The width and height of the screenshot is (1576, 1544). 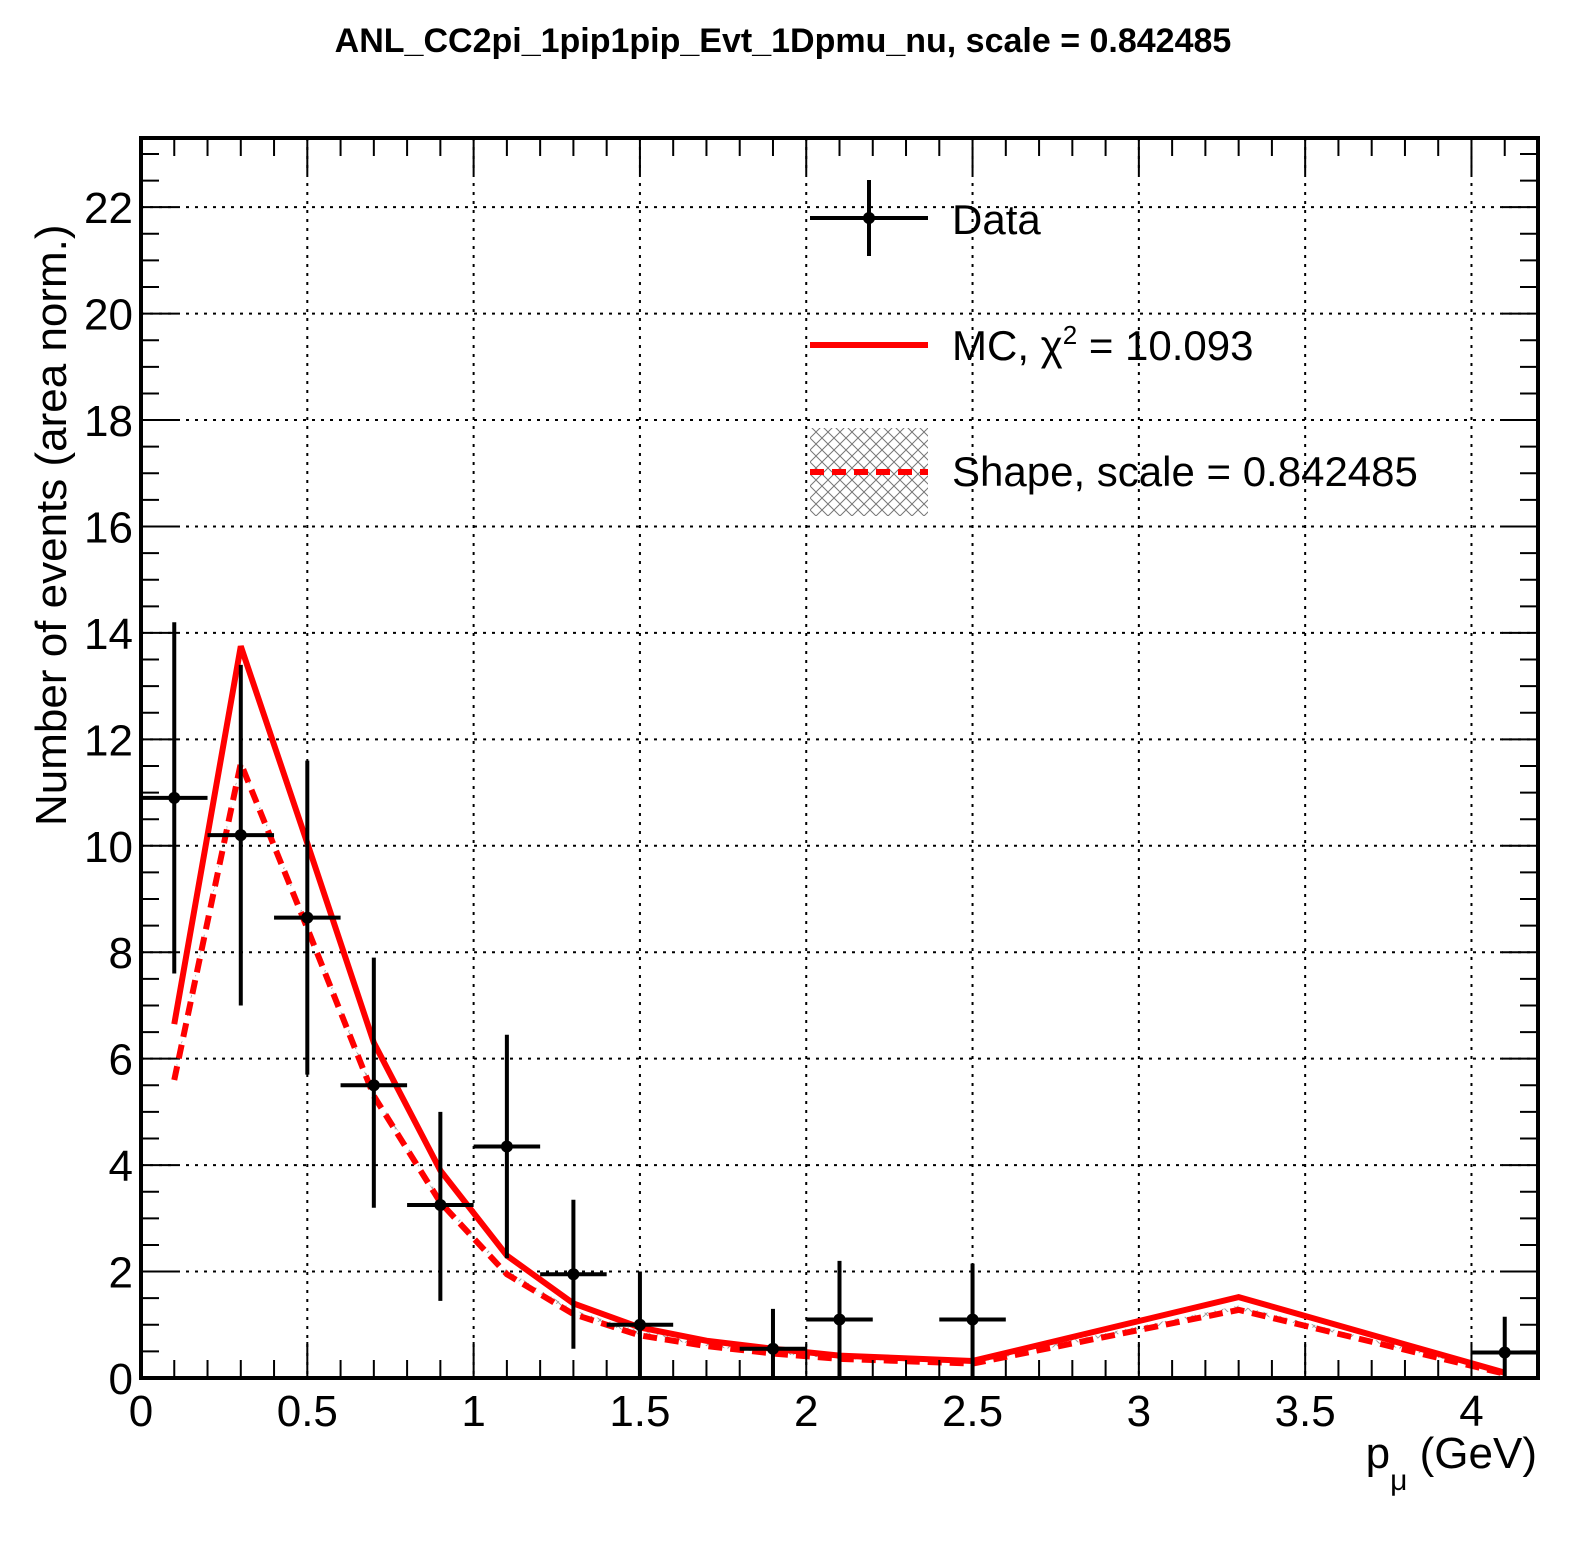 I want to click on x-tick-label: 3, so click(x=1139, y=1411).